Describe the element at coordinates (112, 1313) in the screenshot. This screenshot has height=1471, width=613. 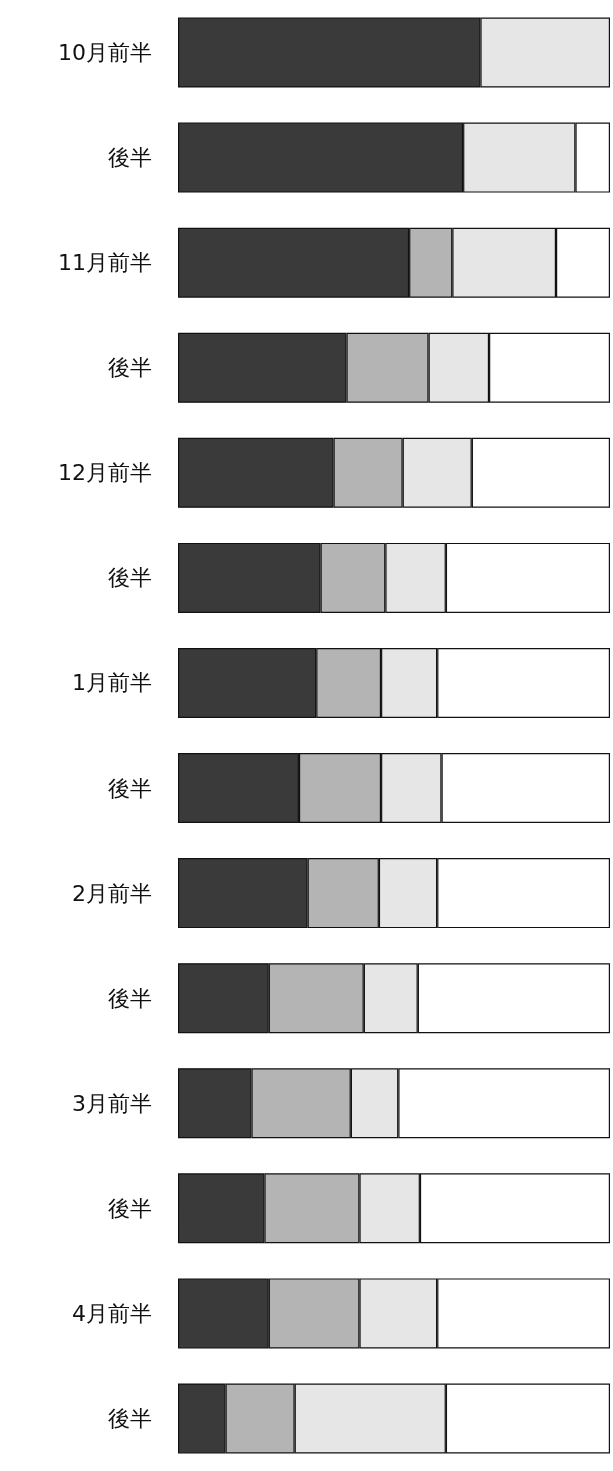
I see `y-tick-label: 4月前半` at that location.